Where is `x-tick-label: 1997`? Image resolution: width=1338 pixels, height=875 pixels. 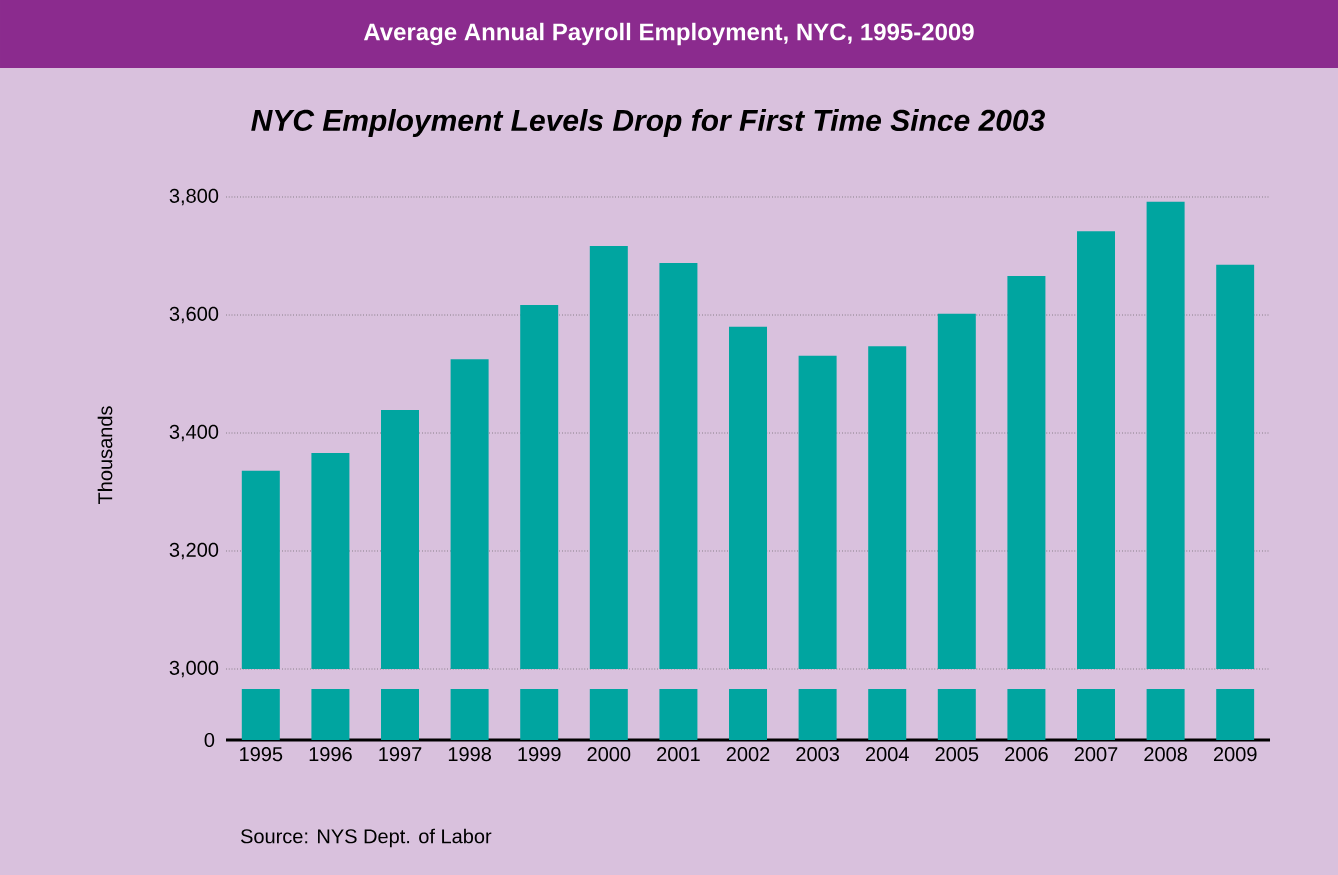 x-tick-label: 1997 is located at coordinates (400, 754).